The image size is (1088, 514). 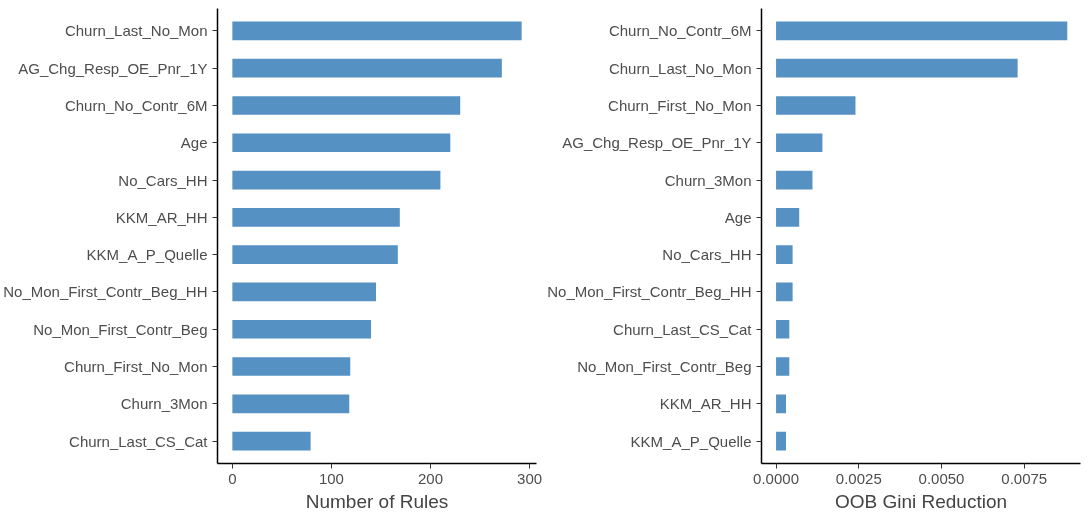 I want to click on x-tick-label: 0, so click(x=232, y=478).